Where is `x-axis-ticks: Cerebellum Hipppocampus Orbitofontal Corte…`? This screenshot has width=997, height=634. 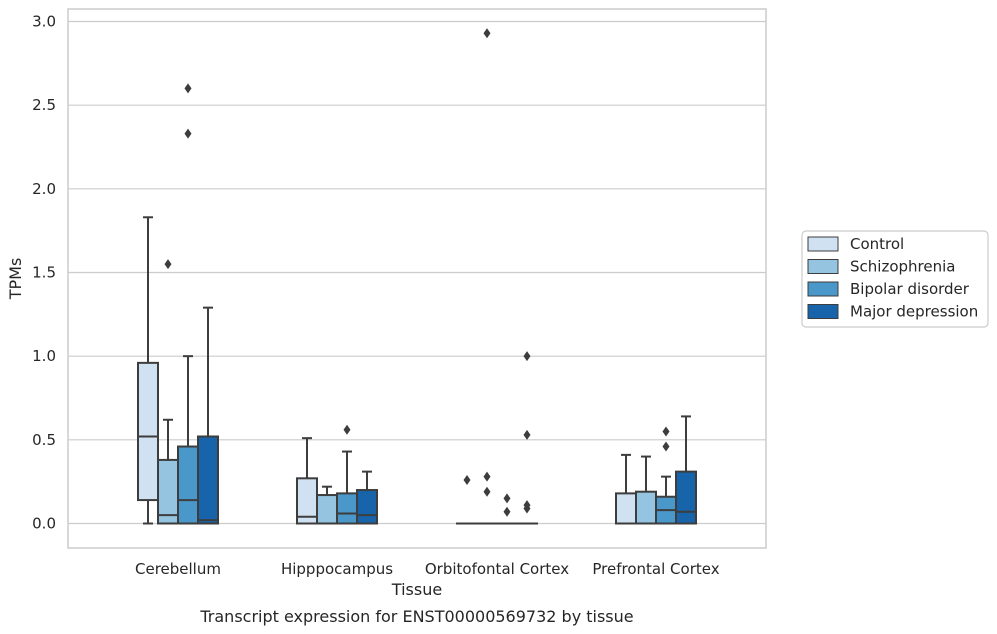 x-axis-ticks: Cerebellum Hipppocampus Orbitofontal Corte… is located at coordinates (427, 569).